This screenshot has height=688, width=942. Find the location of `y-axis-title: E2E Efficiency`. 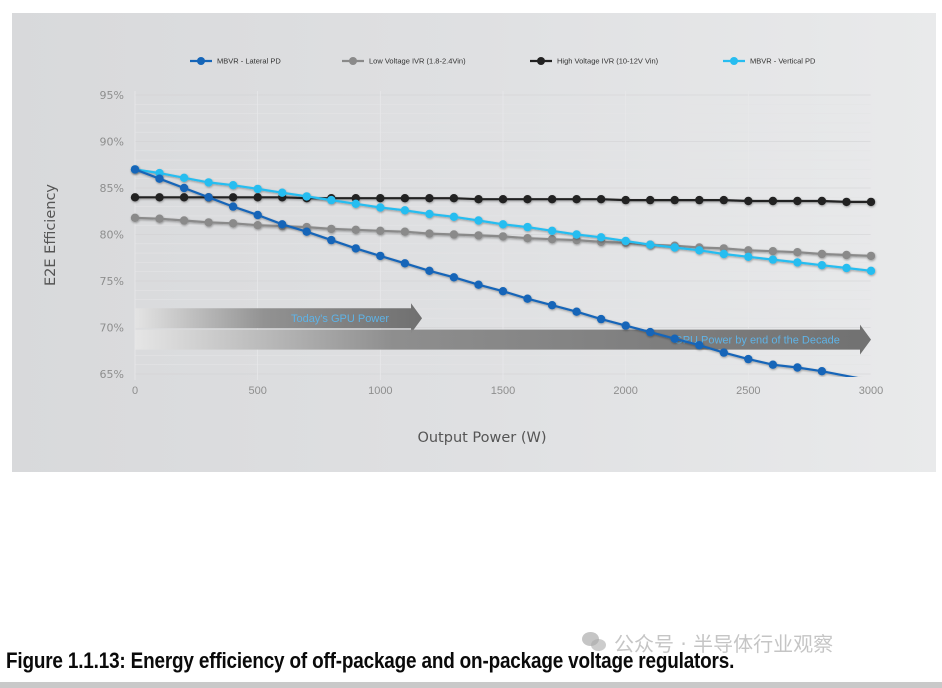

y-axis-title: E2E Efficiency is located at coordinates (51, 235).